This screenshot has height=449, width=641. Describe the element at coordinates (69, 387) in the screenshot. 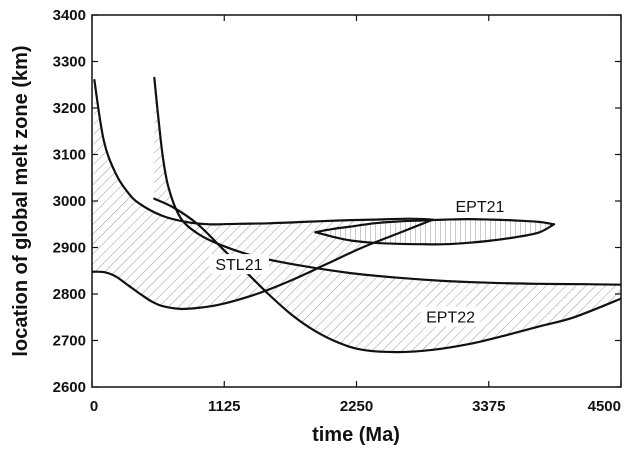

I see `y-tick-label: 2600` at that location.